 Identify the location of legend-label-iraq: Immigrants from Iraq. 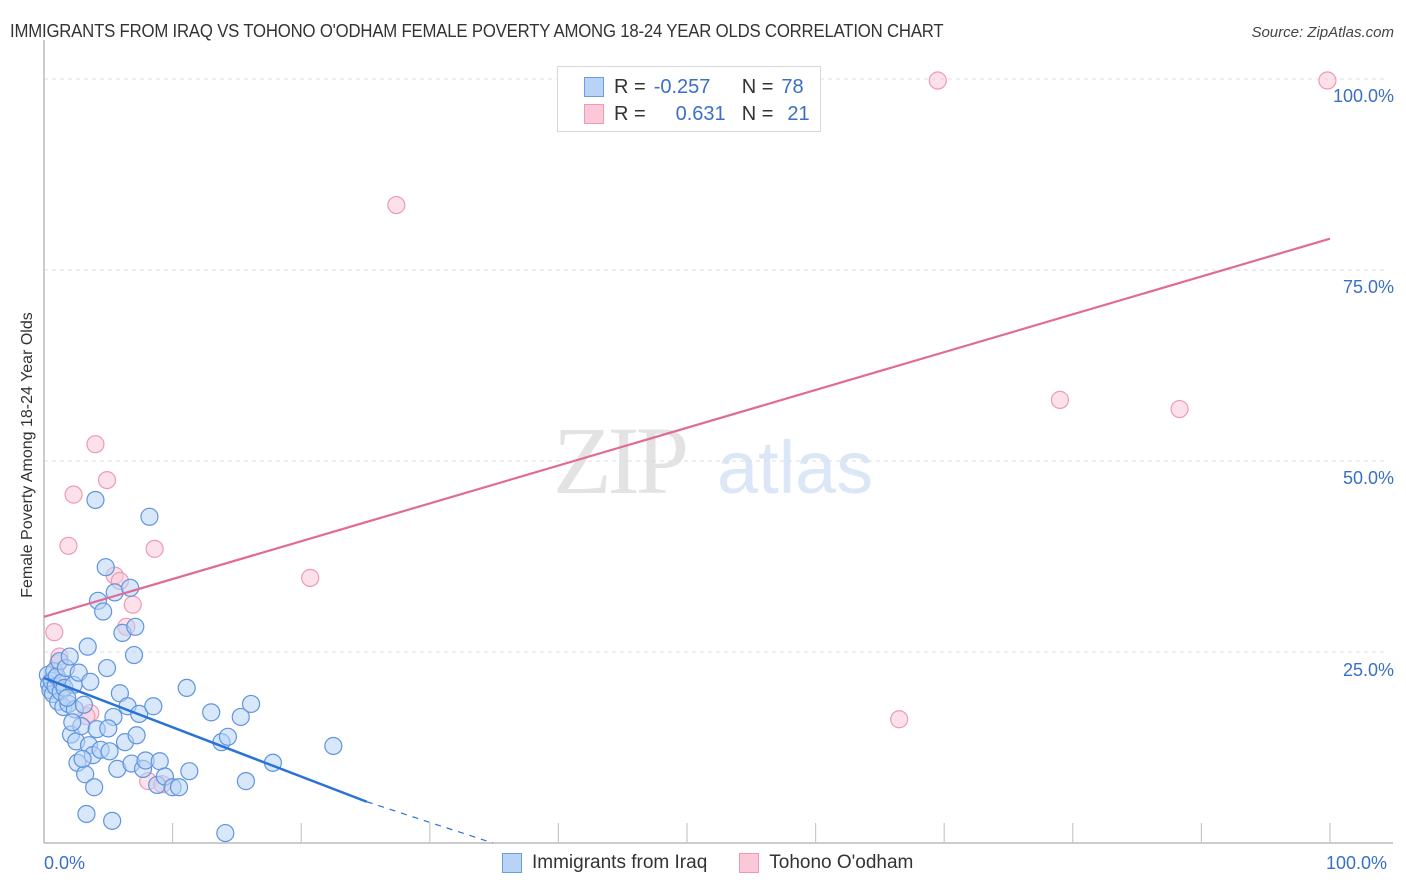
(620, 862).